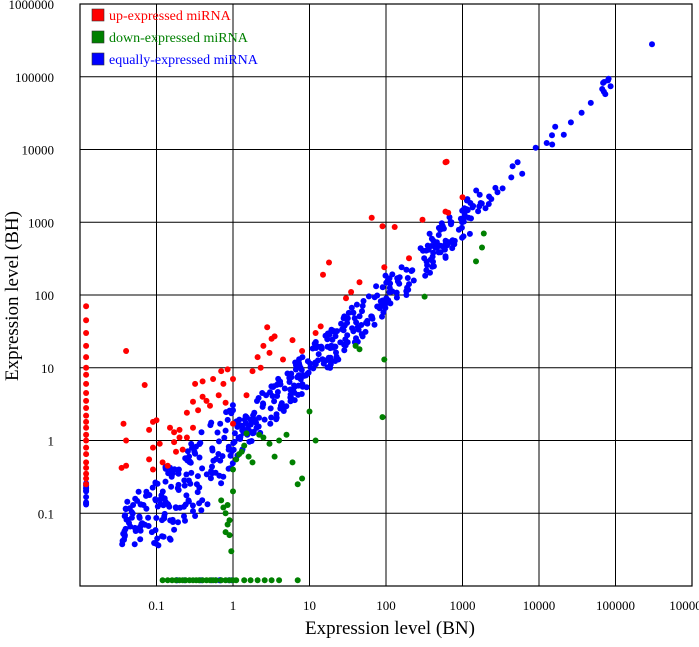  I want to click on x-tick-label-1: 1, so click(233, 605).